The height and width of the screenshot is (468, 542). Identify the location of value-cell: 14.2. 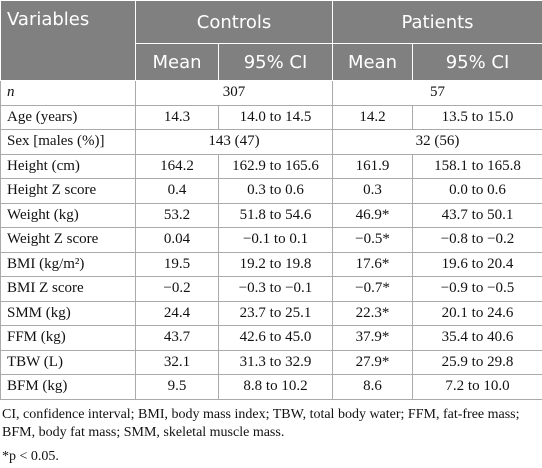
(373, 117).